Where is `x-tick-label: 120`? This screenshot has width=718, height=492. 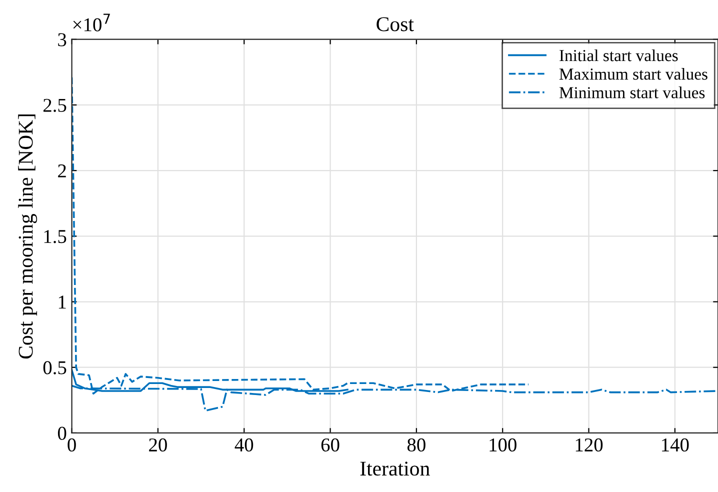
x-tick-label: 120 is located at coordinates (589, 445).